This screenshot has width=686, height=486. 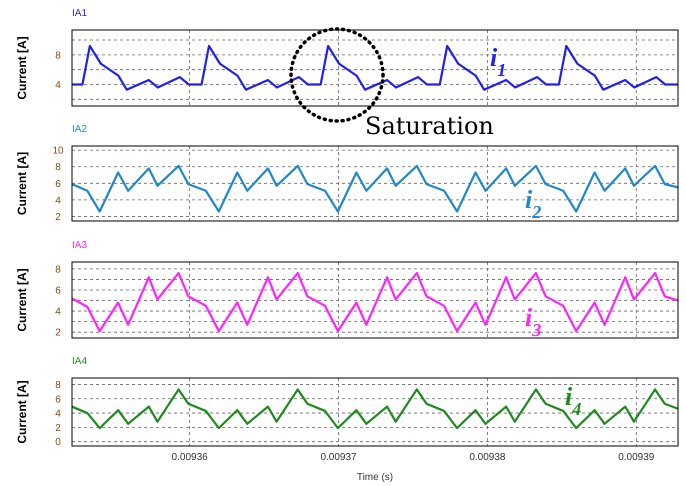 I want to click on x-tick-label: 0.00938, so click(x=487, y=457).